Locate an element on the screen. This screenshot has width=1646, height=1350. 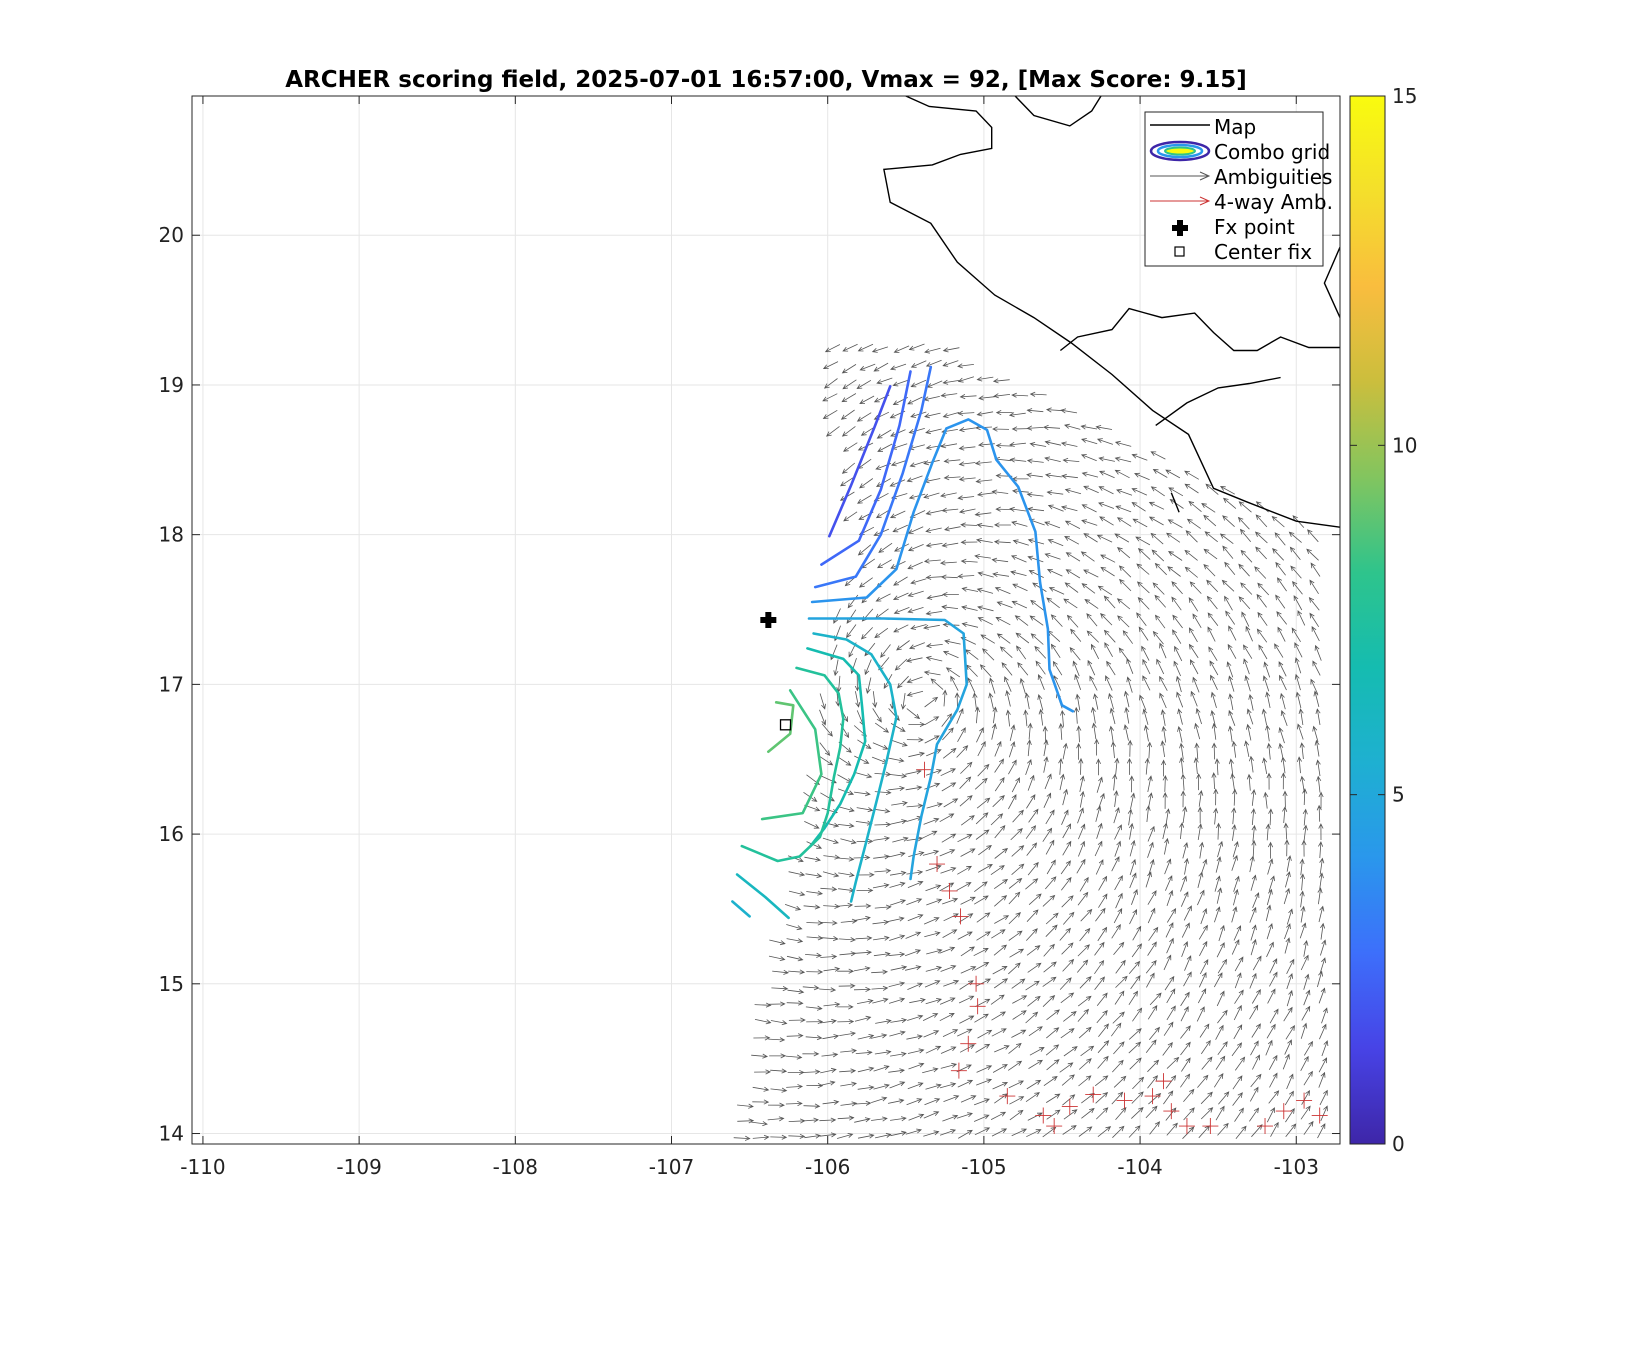
y-tick-label: 15 is located at coordinates (171, 984).